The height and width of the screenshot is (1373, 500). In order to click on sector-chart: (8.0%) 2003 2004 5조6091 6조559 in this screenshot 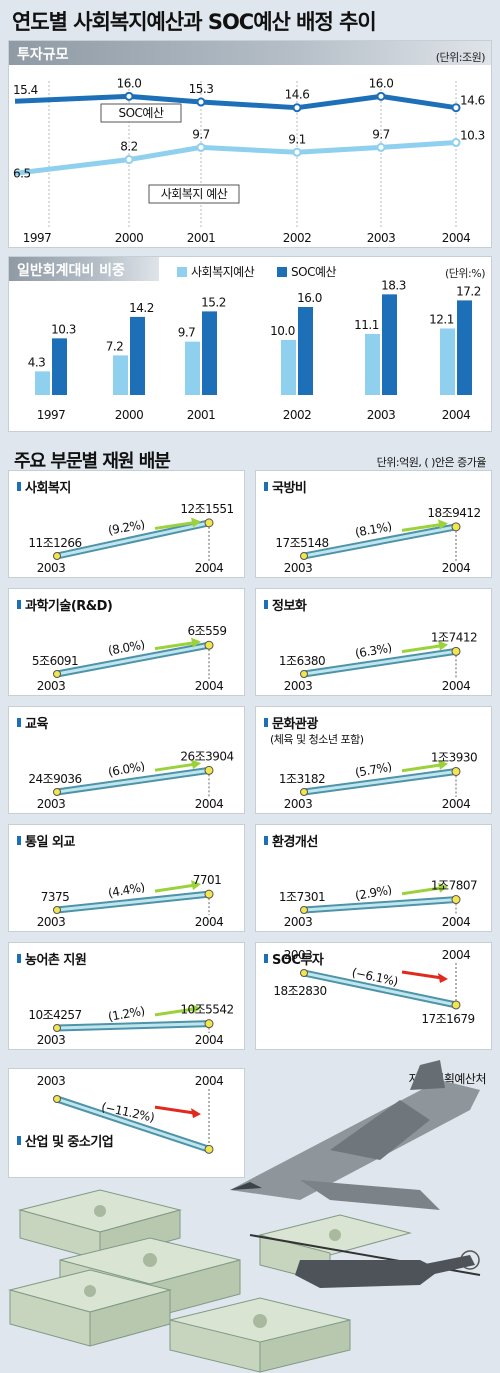, I will do `click(129, 658)`.